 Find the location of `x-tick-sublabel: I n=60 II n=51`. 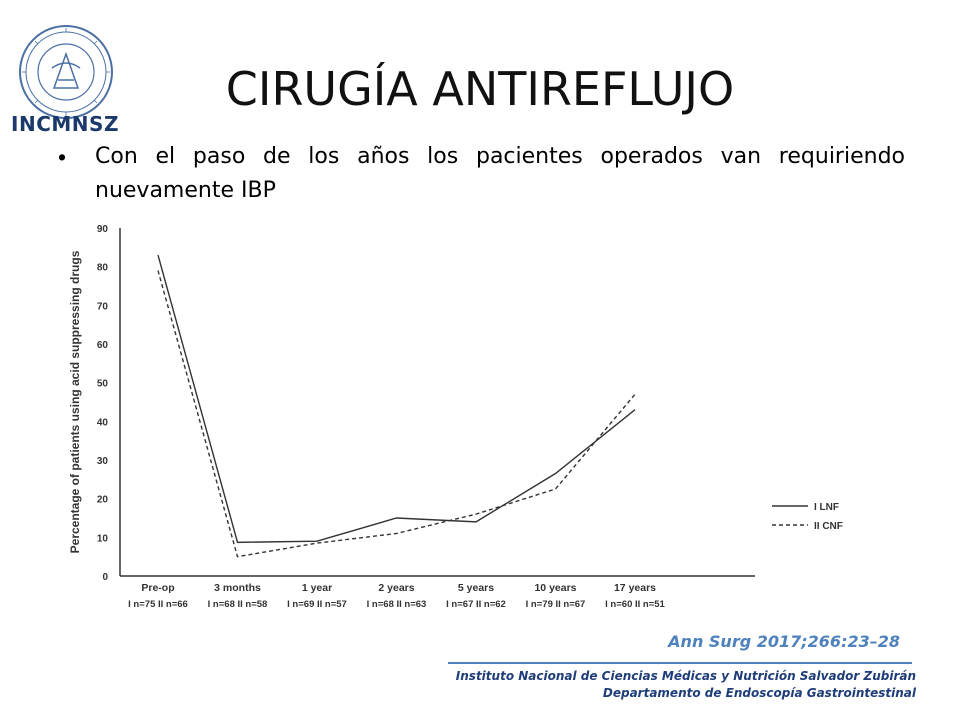

x-tick-sublabel: I n=60 II n=51 is located at coordinates (635, 604).